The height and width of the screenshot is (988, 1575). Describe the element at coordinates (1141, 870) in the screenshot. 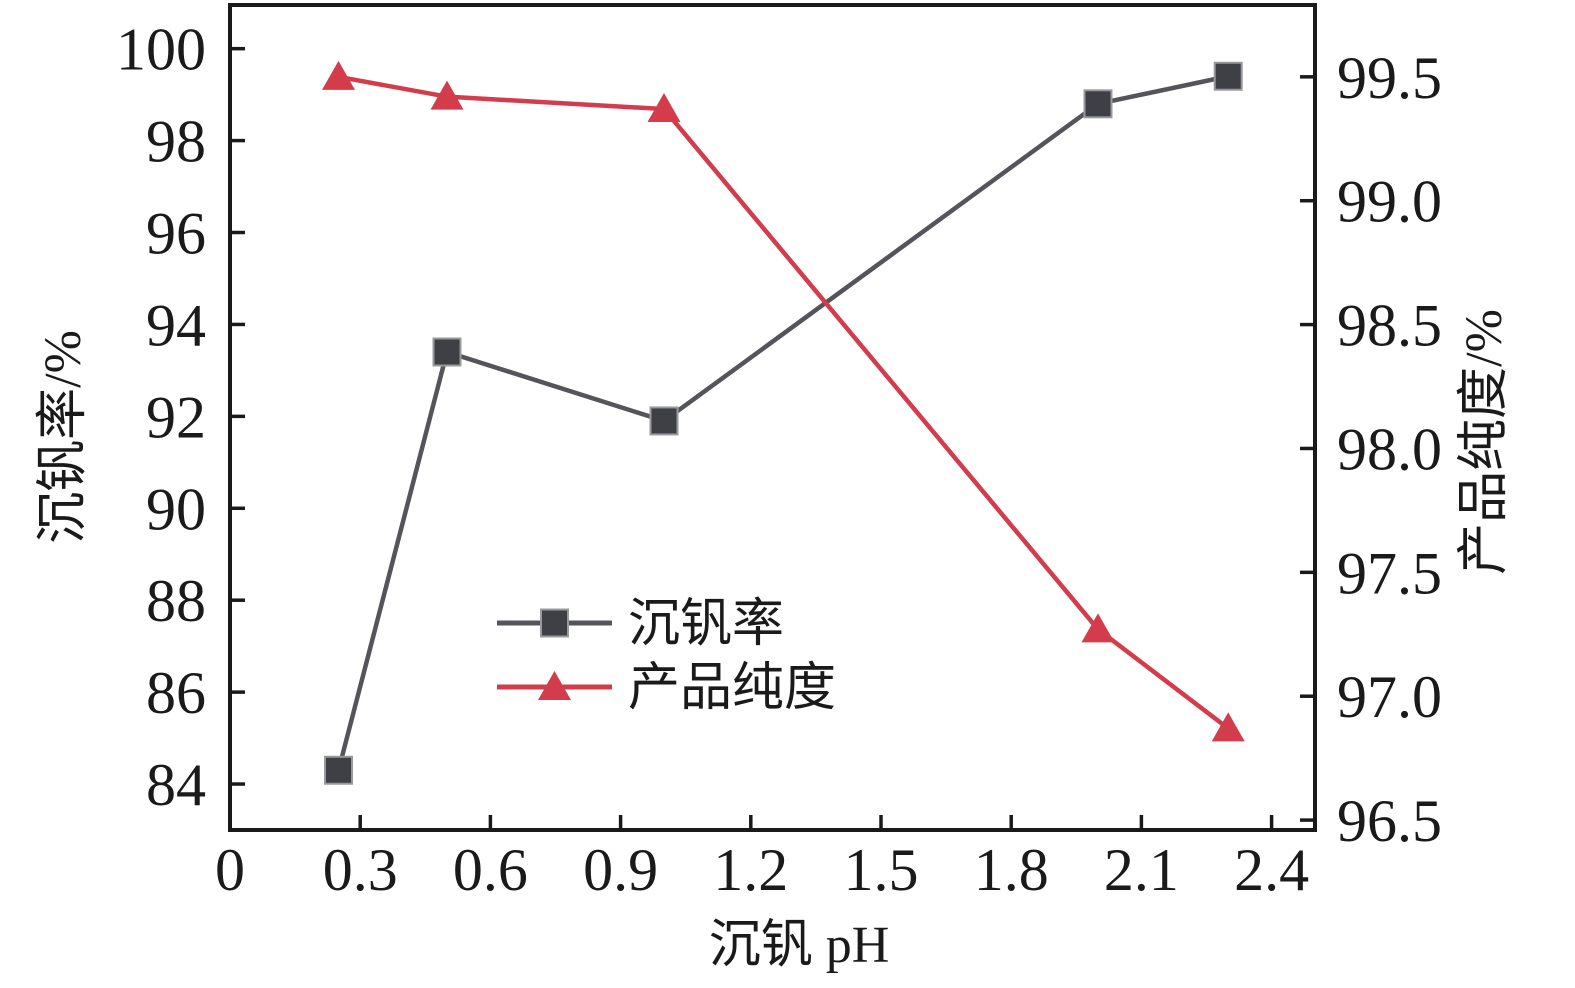

I see `x-tick-label: 2.1` at that location.